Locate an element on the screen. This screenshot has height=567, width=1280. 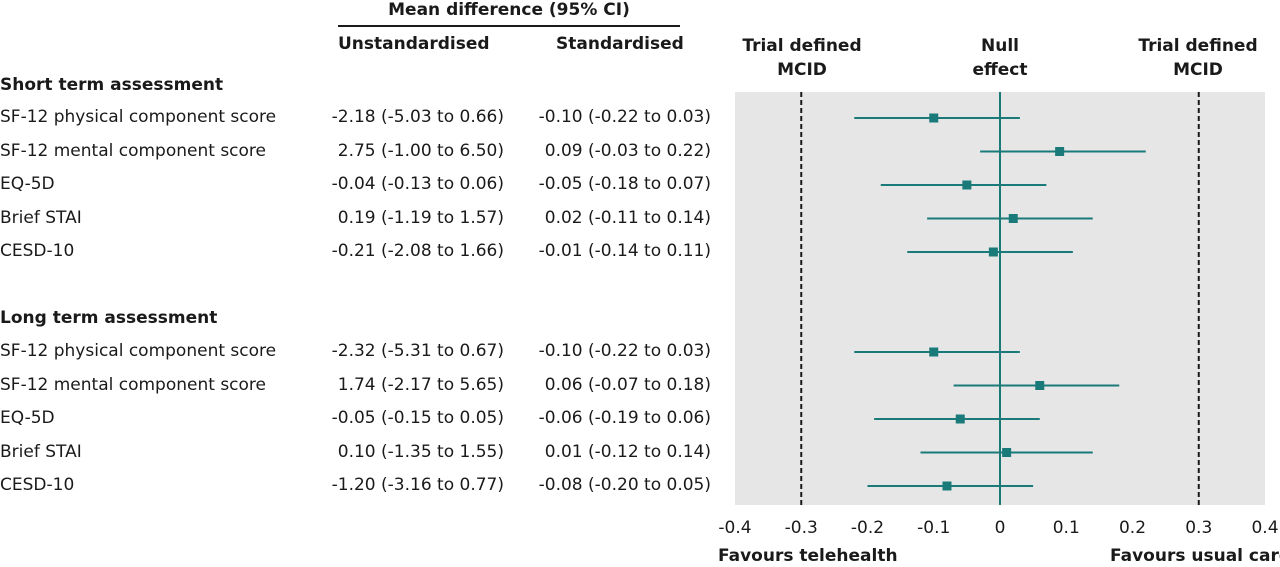
row-standardised-value: 0.06 (-0.07 to 0.18) is located at coordinates (627, 384).